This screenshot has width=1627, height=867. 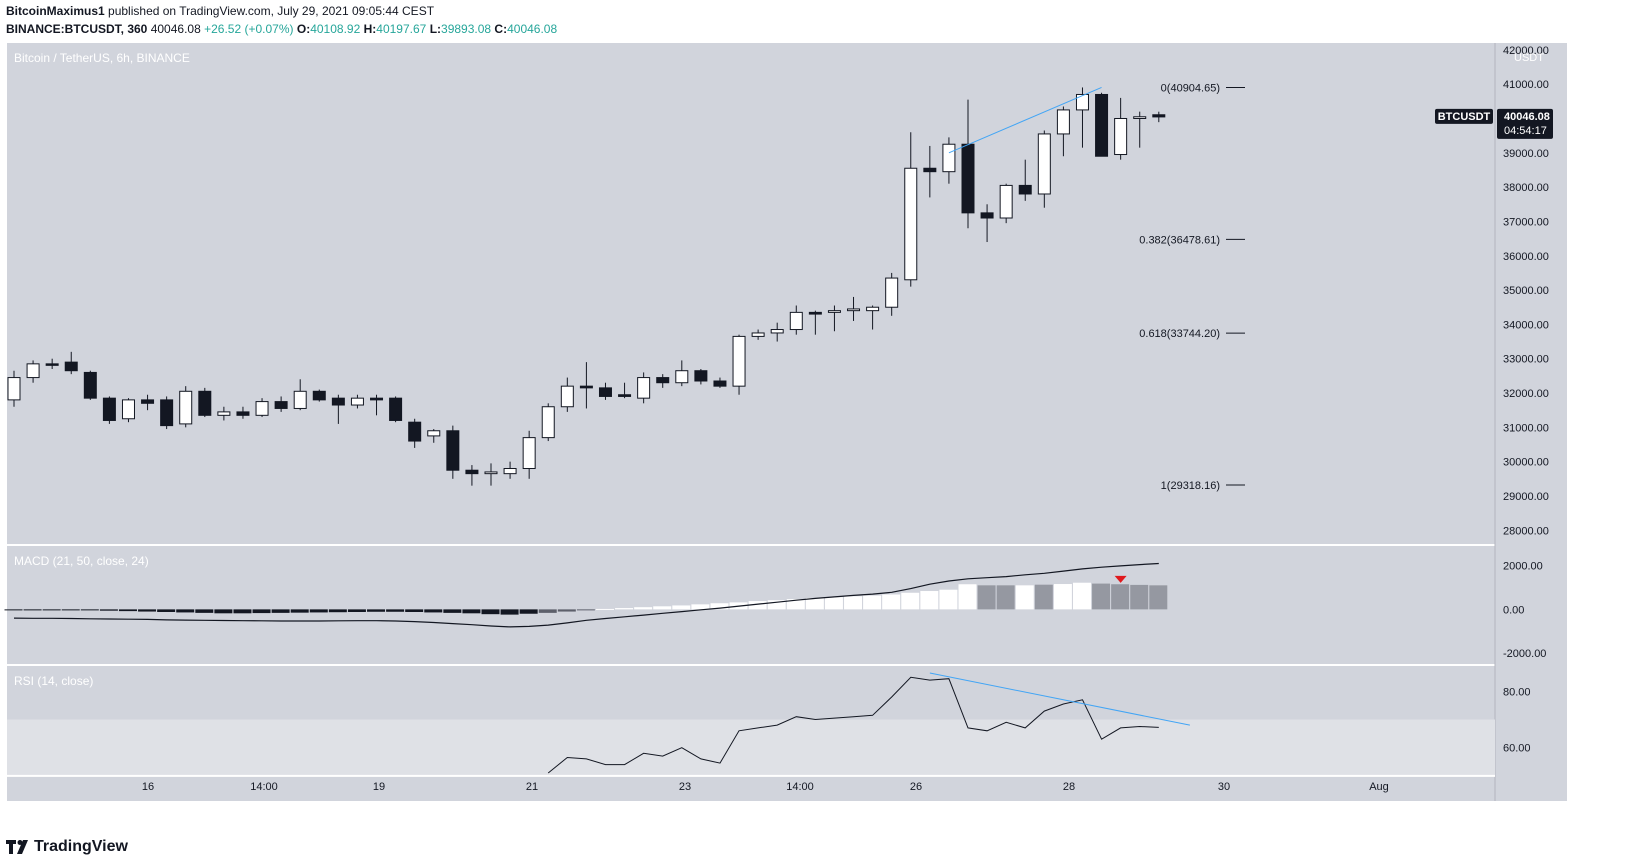 What do you see at coordinates (55, 11) in the screenshot?
I see `publisher-name: BitcoinMaximus1` at bounding box center [55, 11].